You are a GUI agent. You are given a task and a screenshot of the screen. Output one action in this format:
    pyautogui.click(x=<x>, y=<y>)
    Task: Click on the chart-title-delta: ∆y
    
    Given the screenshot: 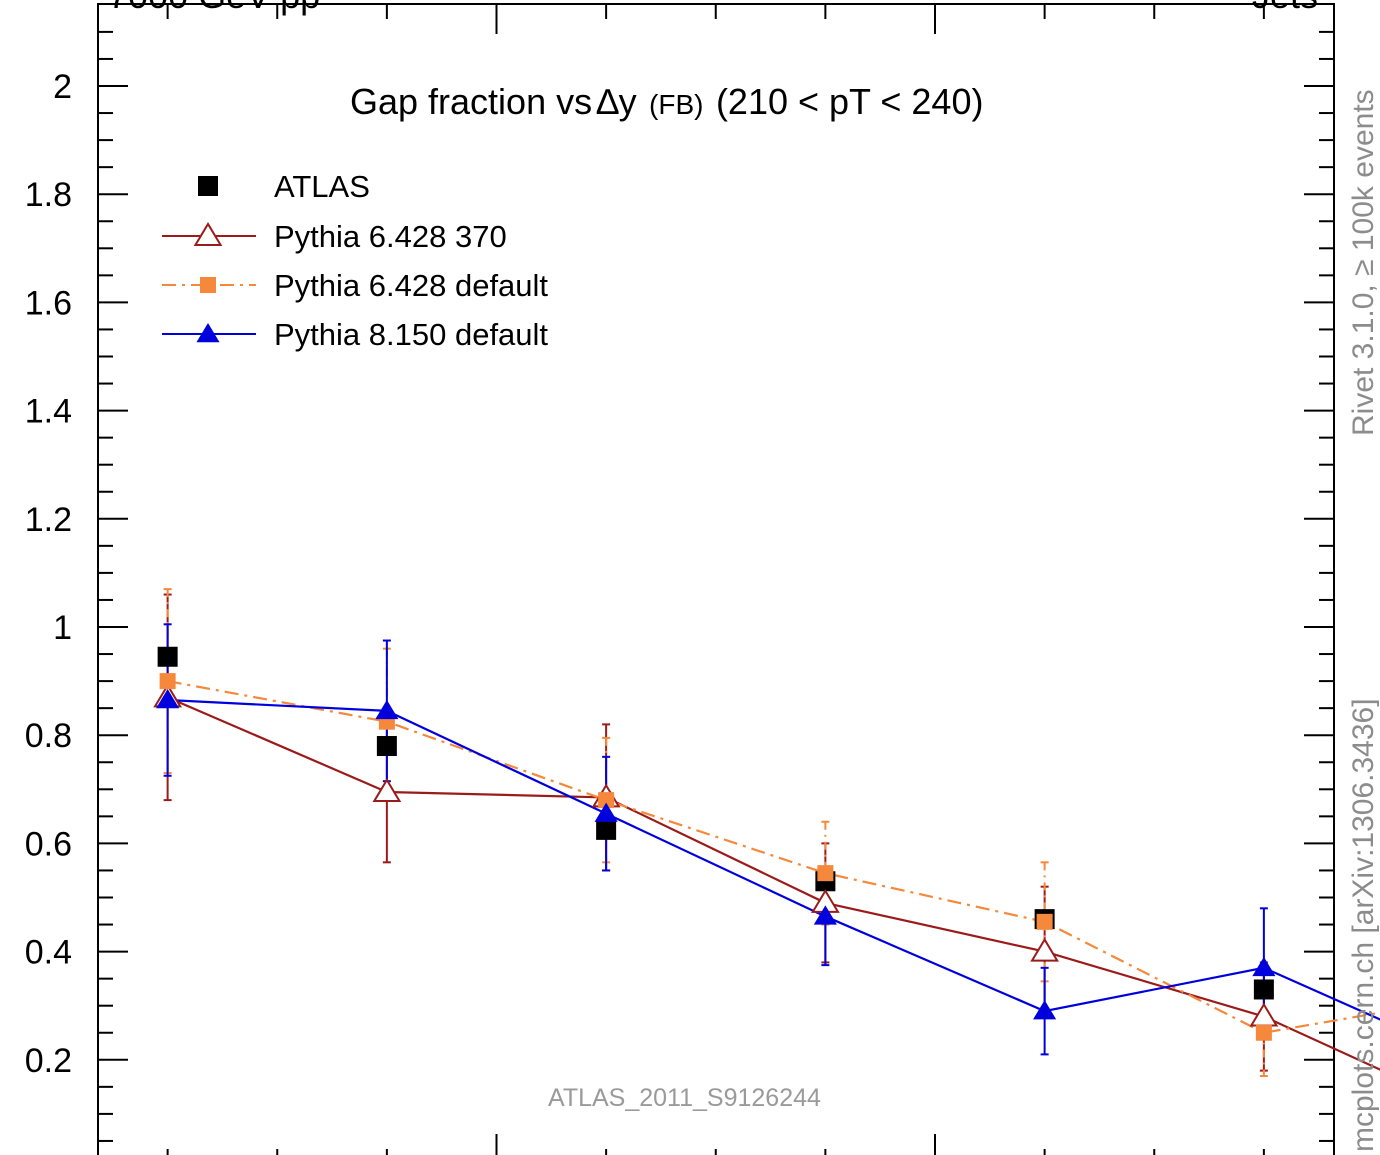 What is the action you would take?
    pyautogui.click(x=617, y=101)
    